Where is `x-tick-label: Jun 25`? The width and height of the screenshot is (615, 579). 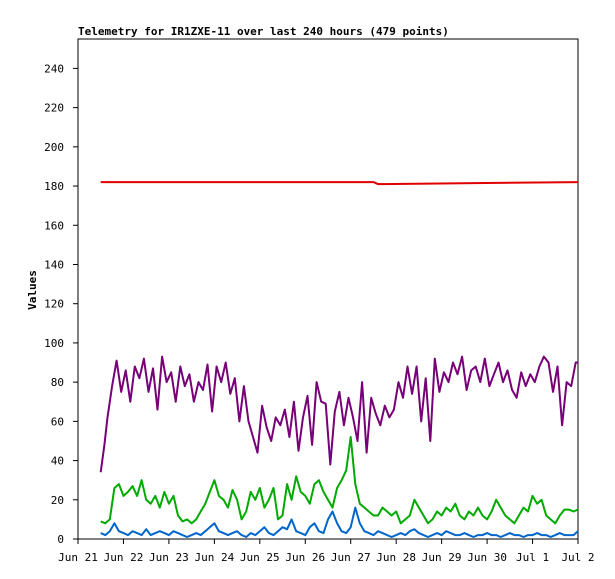 x-tick-label: Jun 25 is located at coordinates (260, 557).